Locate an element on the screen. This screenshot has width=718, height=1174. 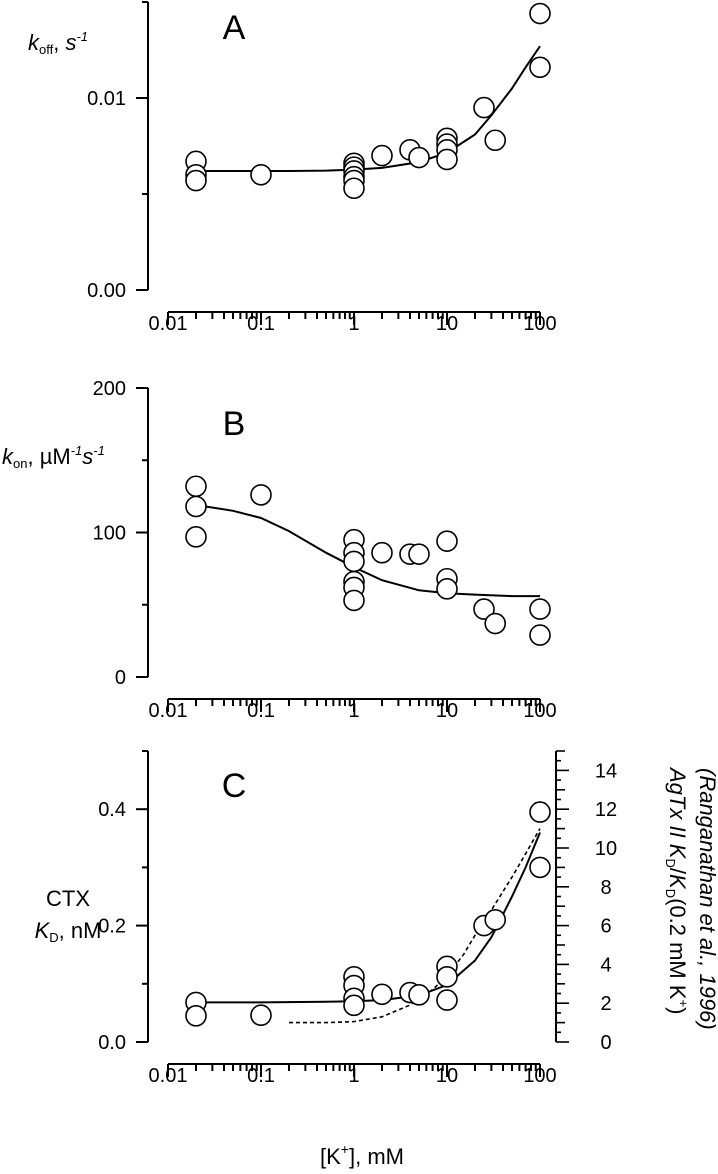
y-tick-label: 0 is located at coordinates (120, 678).